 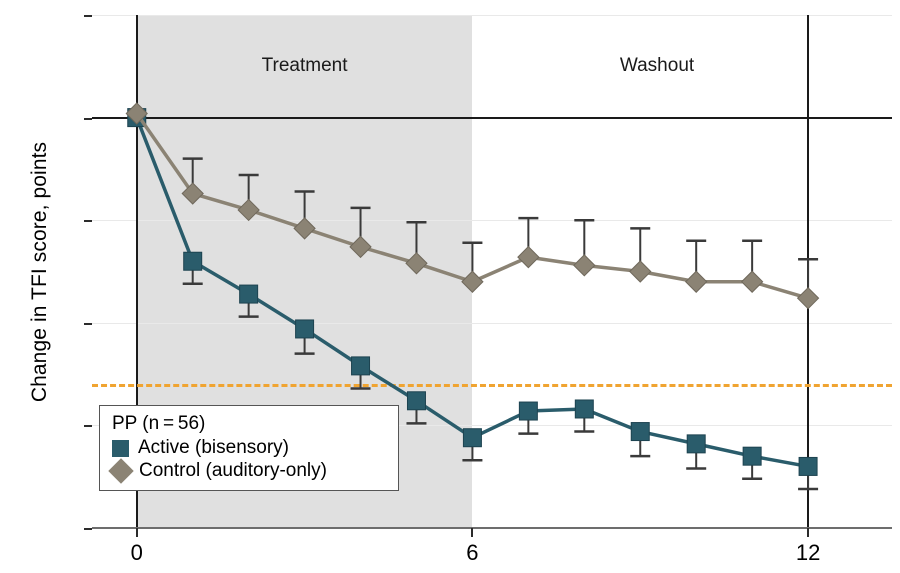 I want to click on legend-label-active: Active (bisensory), so click(x=213, y=447).